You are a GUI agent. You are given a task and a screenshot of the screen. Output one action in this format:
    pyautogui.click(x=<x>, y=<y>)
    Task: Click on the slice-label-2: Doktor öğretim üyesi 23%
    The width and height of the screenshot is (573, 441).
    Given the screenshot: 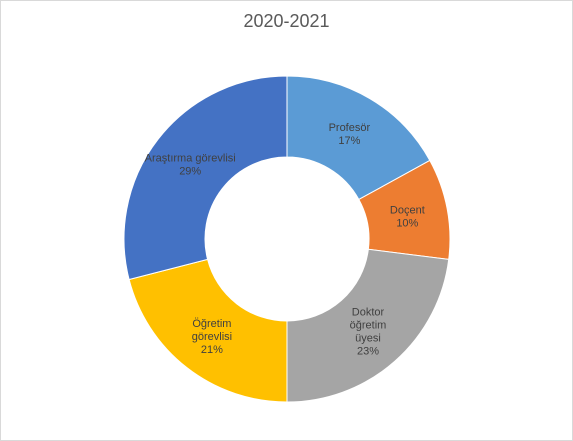 What is the action you would take?
    pyautogui.click(x=368, y=331)
    